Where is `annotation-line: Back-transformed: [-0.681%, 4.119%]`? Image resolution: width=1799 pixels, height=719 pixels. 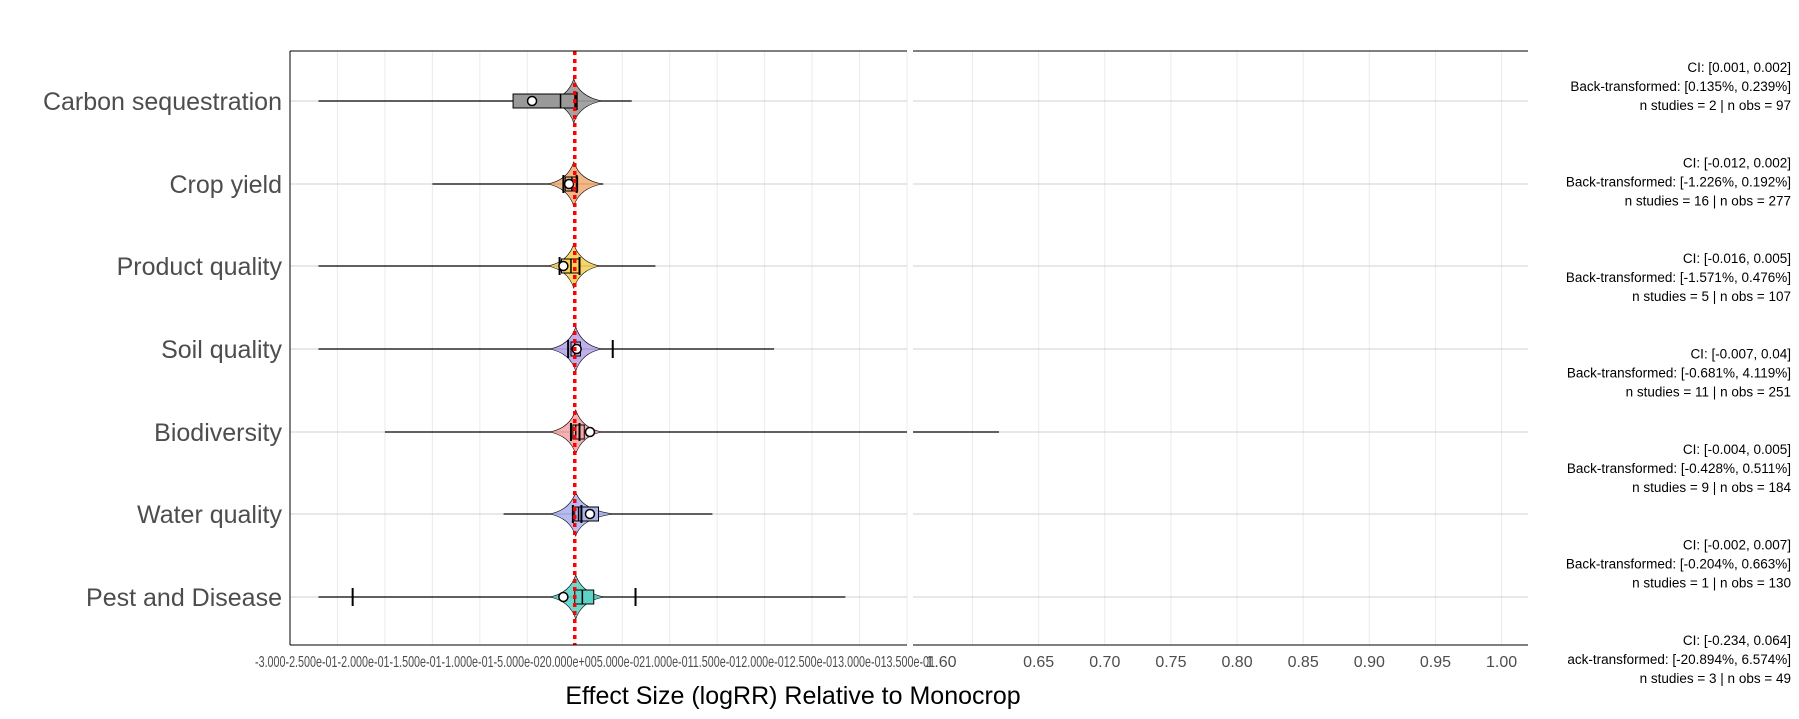
annotation-line: Back-transformed: [-0.681%, 4.119%] is located at coordinates (1679, 373).